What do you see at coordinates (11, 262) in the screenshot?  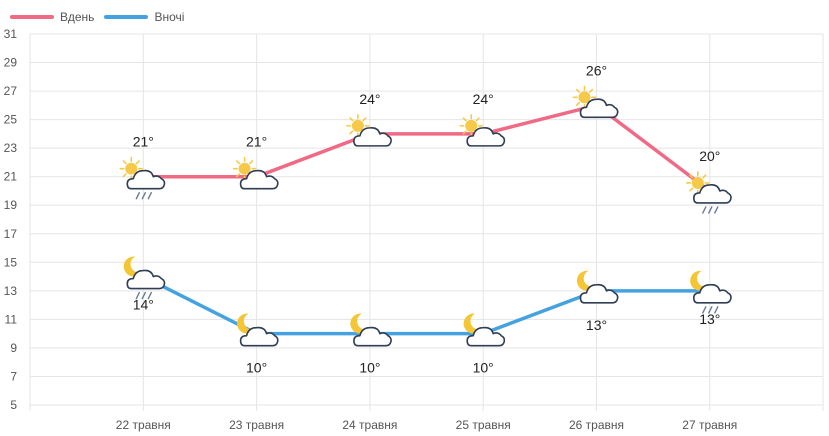 I see `y-tick-label: 15` at bounding box center [11, 262].